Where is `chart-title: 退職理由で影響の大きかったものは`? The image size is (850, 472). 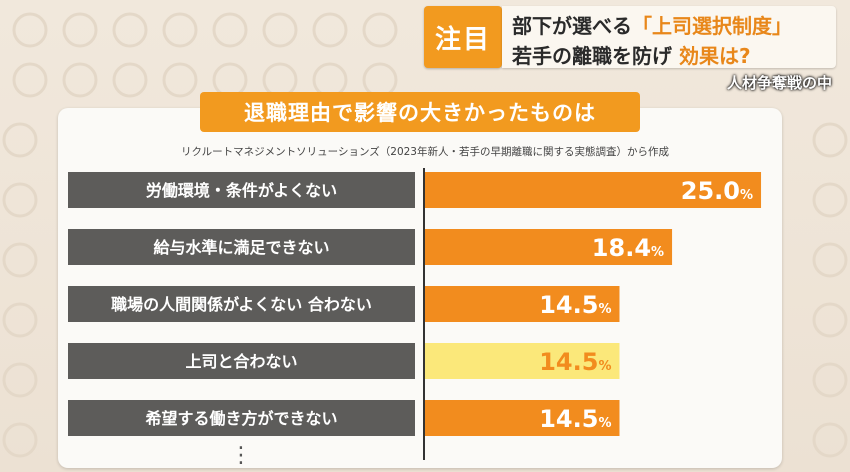 chart-title: 退職理由で影響の大きかったものは is located at coordinates (420, 112).